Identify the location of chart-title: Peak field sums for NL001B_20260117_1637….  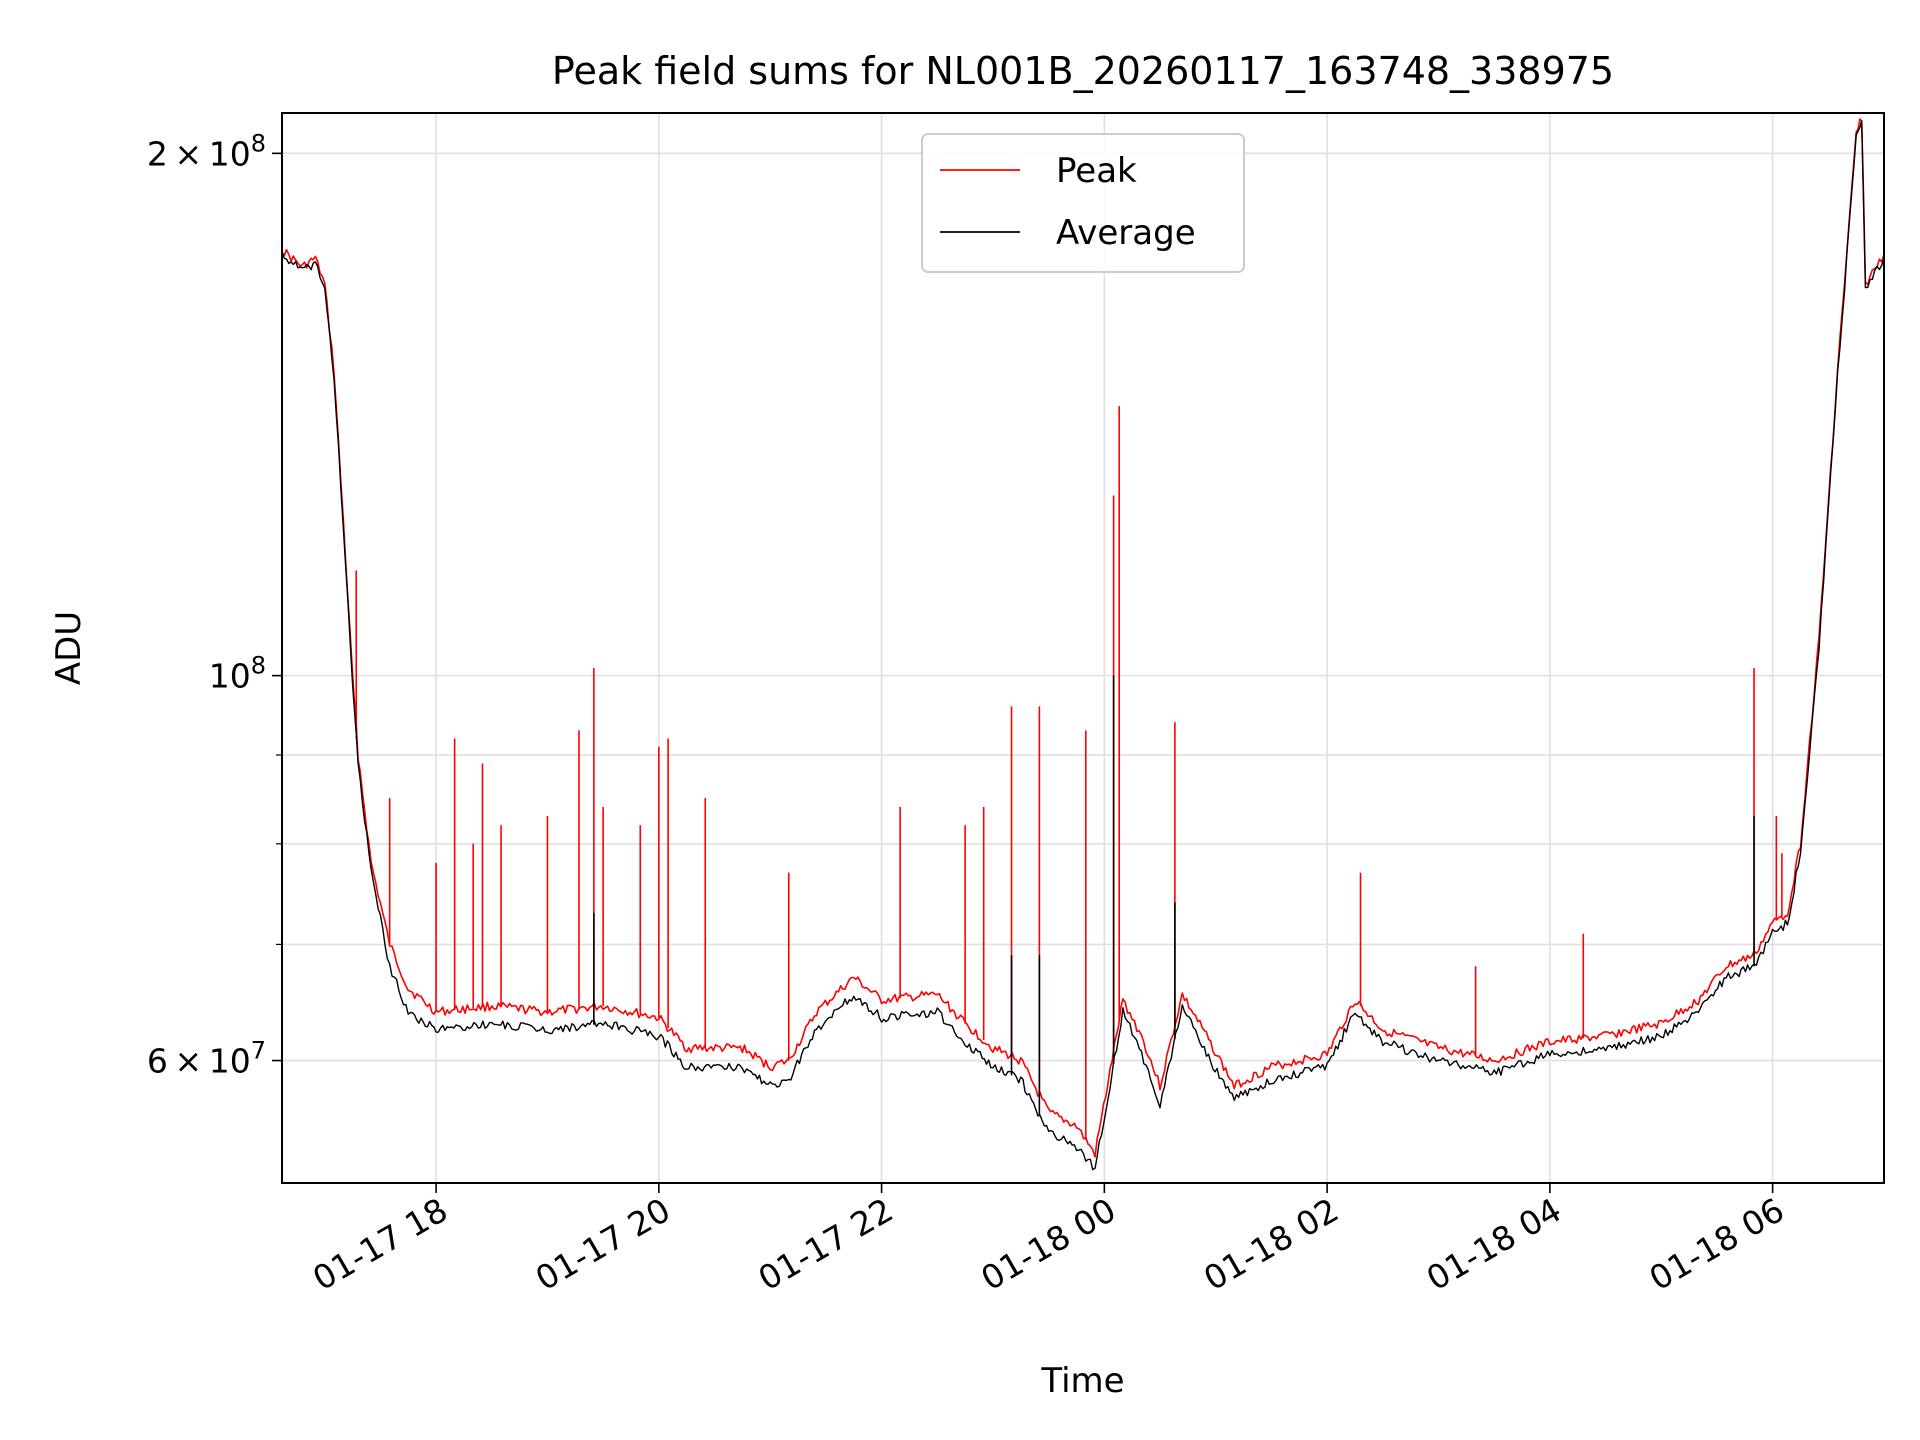
(1083, 71).